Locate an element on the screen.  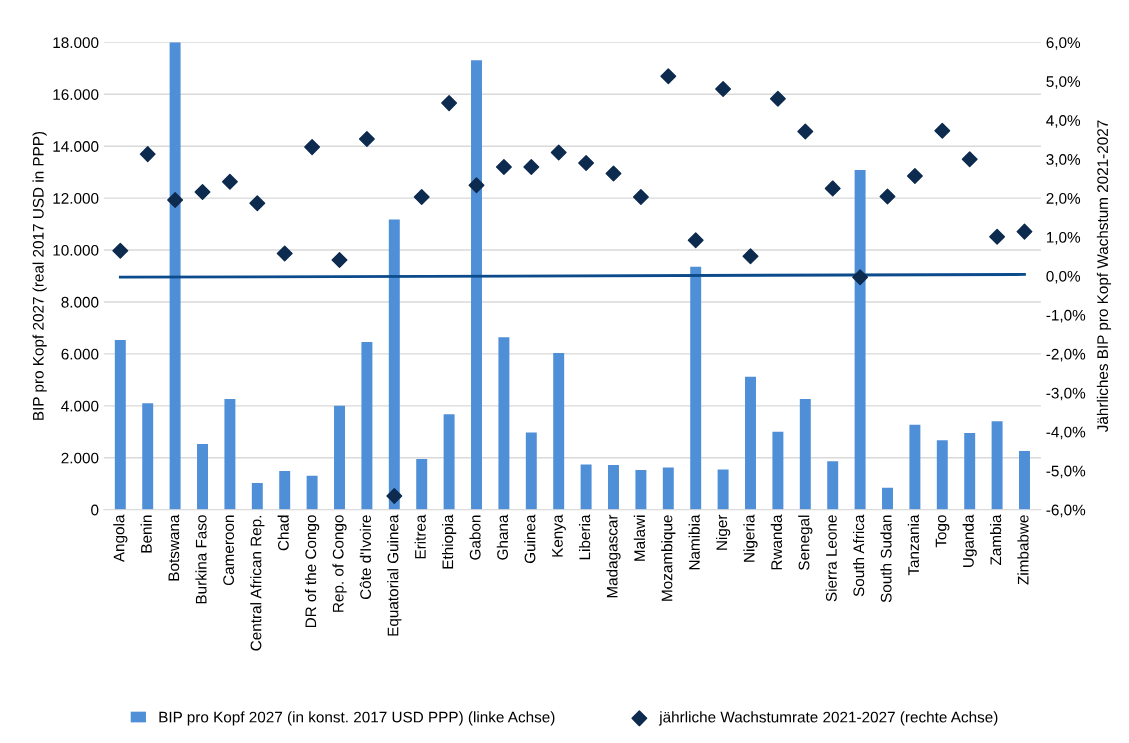
x-tick-label: Madagascar is located at coordinates (613, 556).